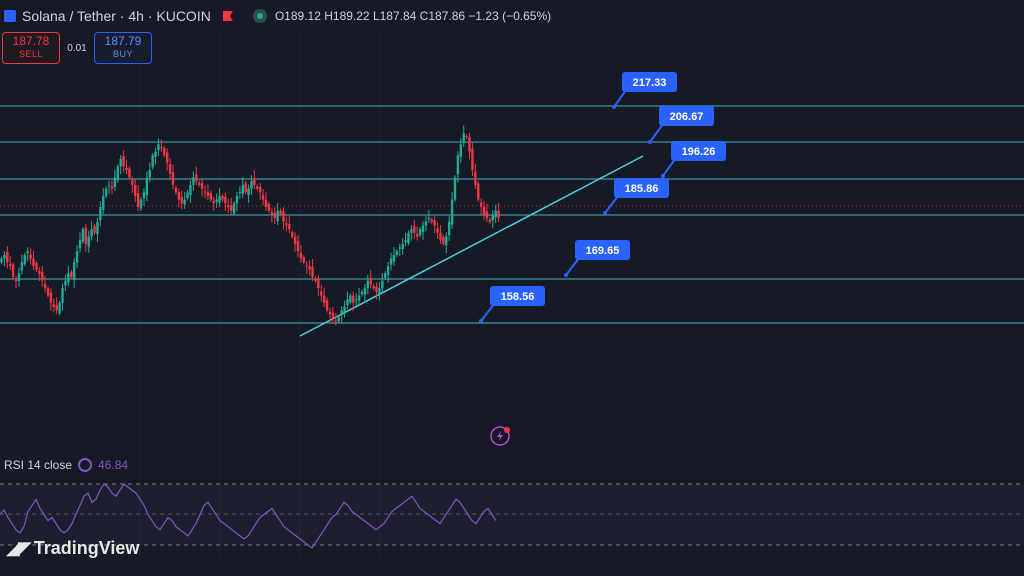 Image resolution: width=1024 pixels, height=576 pixels. What do you see at coordinates (603, 251) in the screenshot?
I see `label-text: 169.65` at bounding box center [603, 251].